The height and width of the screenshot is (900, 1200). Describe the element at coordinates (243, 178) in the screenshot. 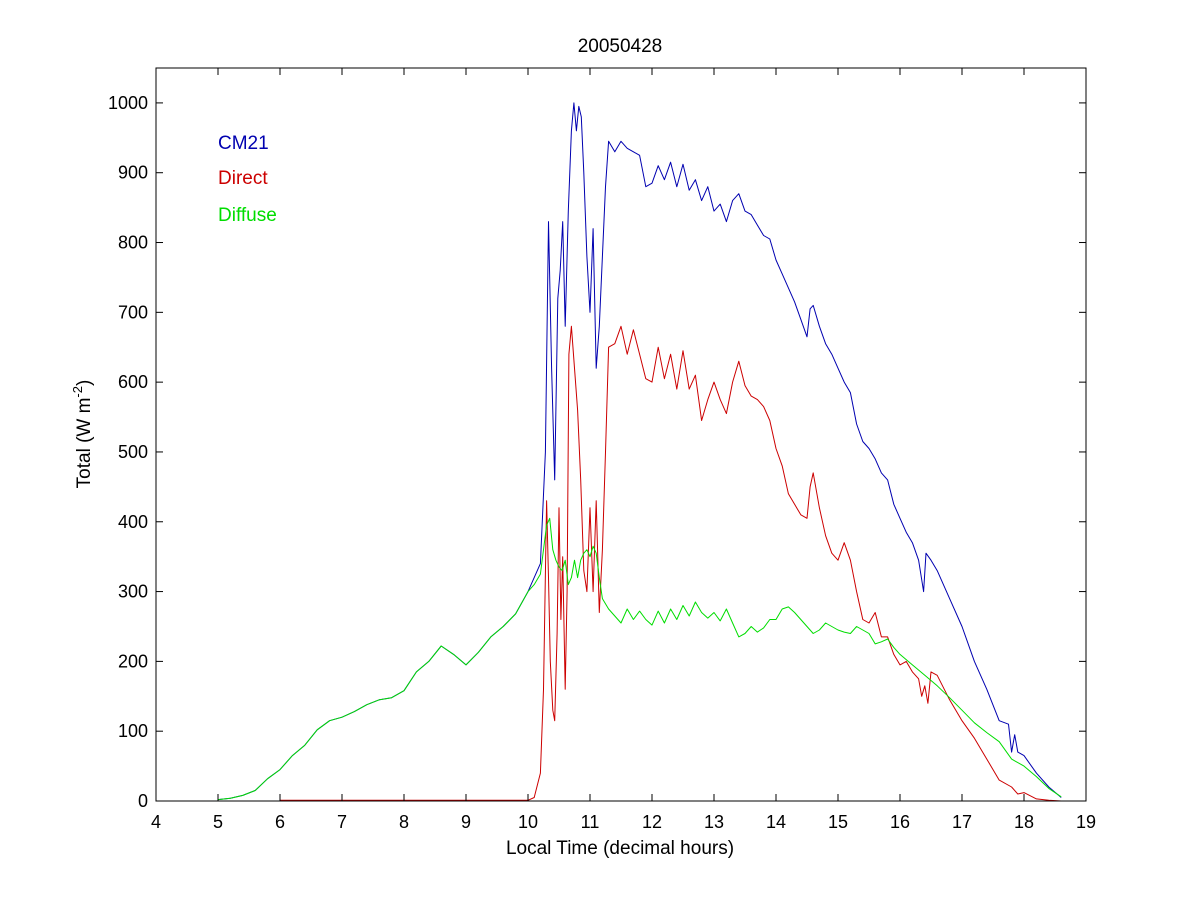

I see `legend-label-direct: Direct` at that location.